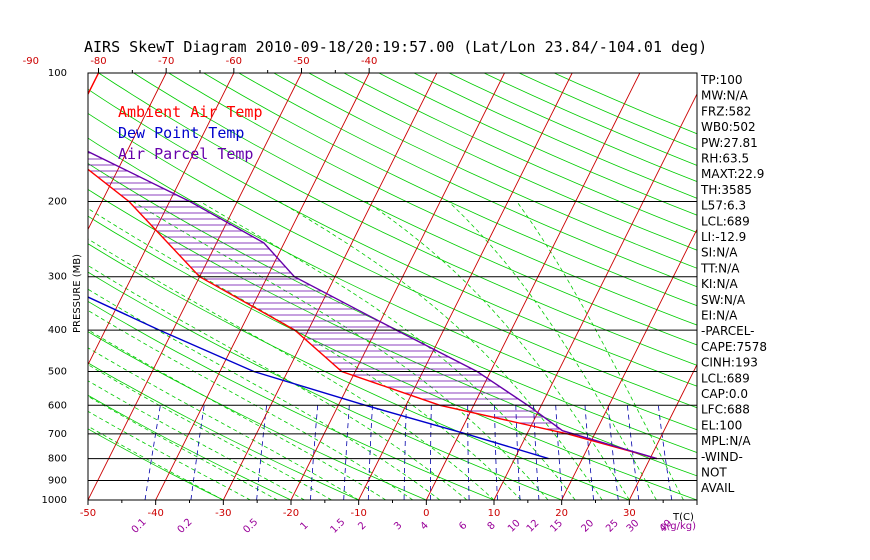 The height and width of the screenshot is (560, 870). I want to click on mixing-ratio-tick-labels: 0.1 0.2 0.5 1 1.5 2 3 4 6 8 10 12 15 20 25 30 40, so click(402, 526).